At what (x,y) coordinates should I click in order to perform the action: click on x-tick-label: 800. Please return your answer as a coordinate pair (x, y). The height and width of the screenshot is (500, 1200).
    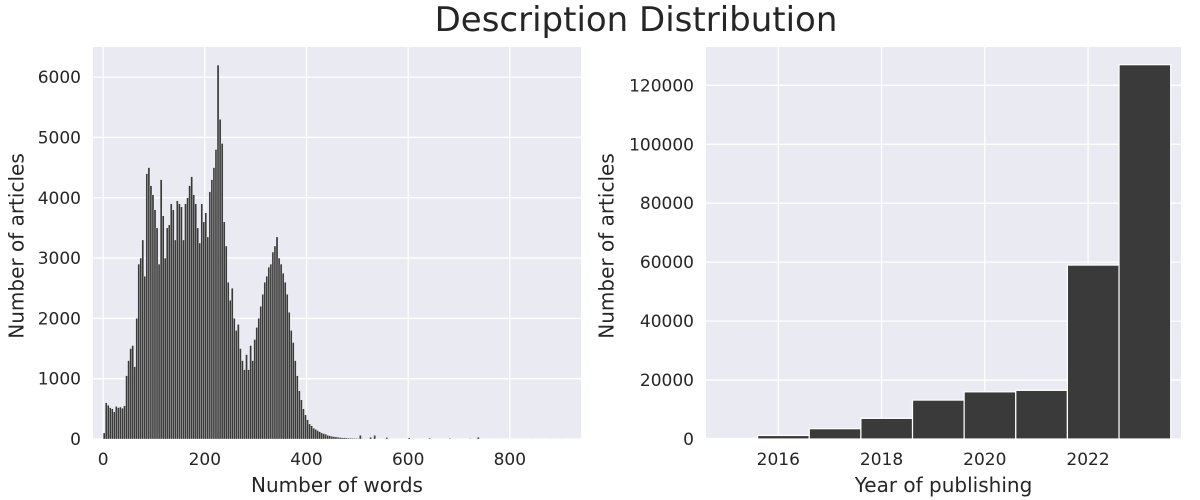
    Looking at the image, I should click on (510, 460).